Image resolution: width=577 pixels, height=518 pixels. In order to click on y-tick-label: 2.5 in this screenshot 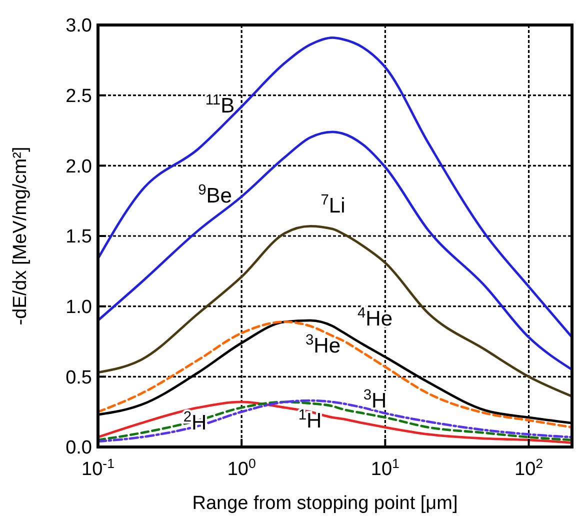, I will do `click(79, 96)`.